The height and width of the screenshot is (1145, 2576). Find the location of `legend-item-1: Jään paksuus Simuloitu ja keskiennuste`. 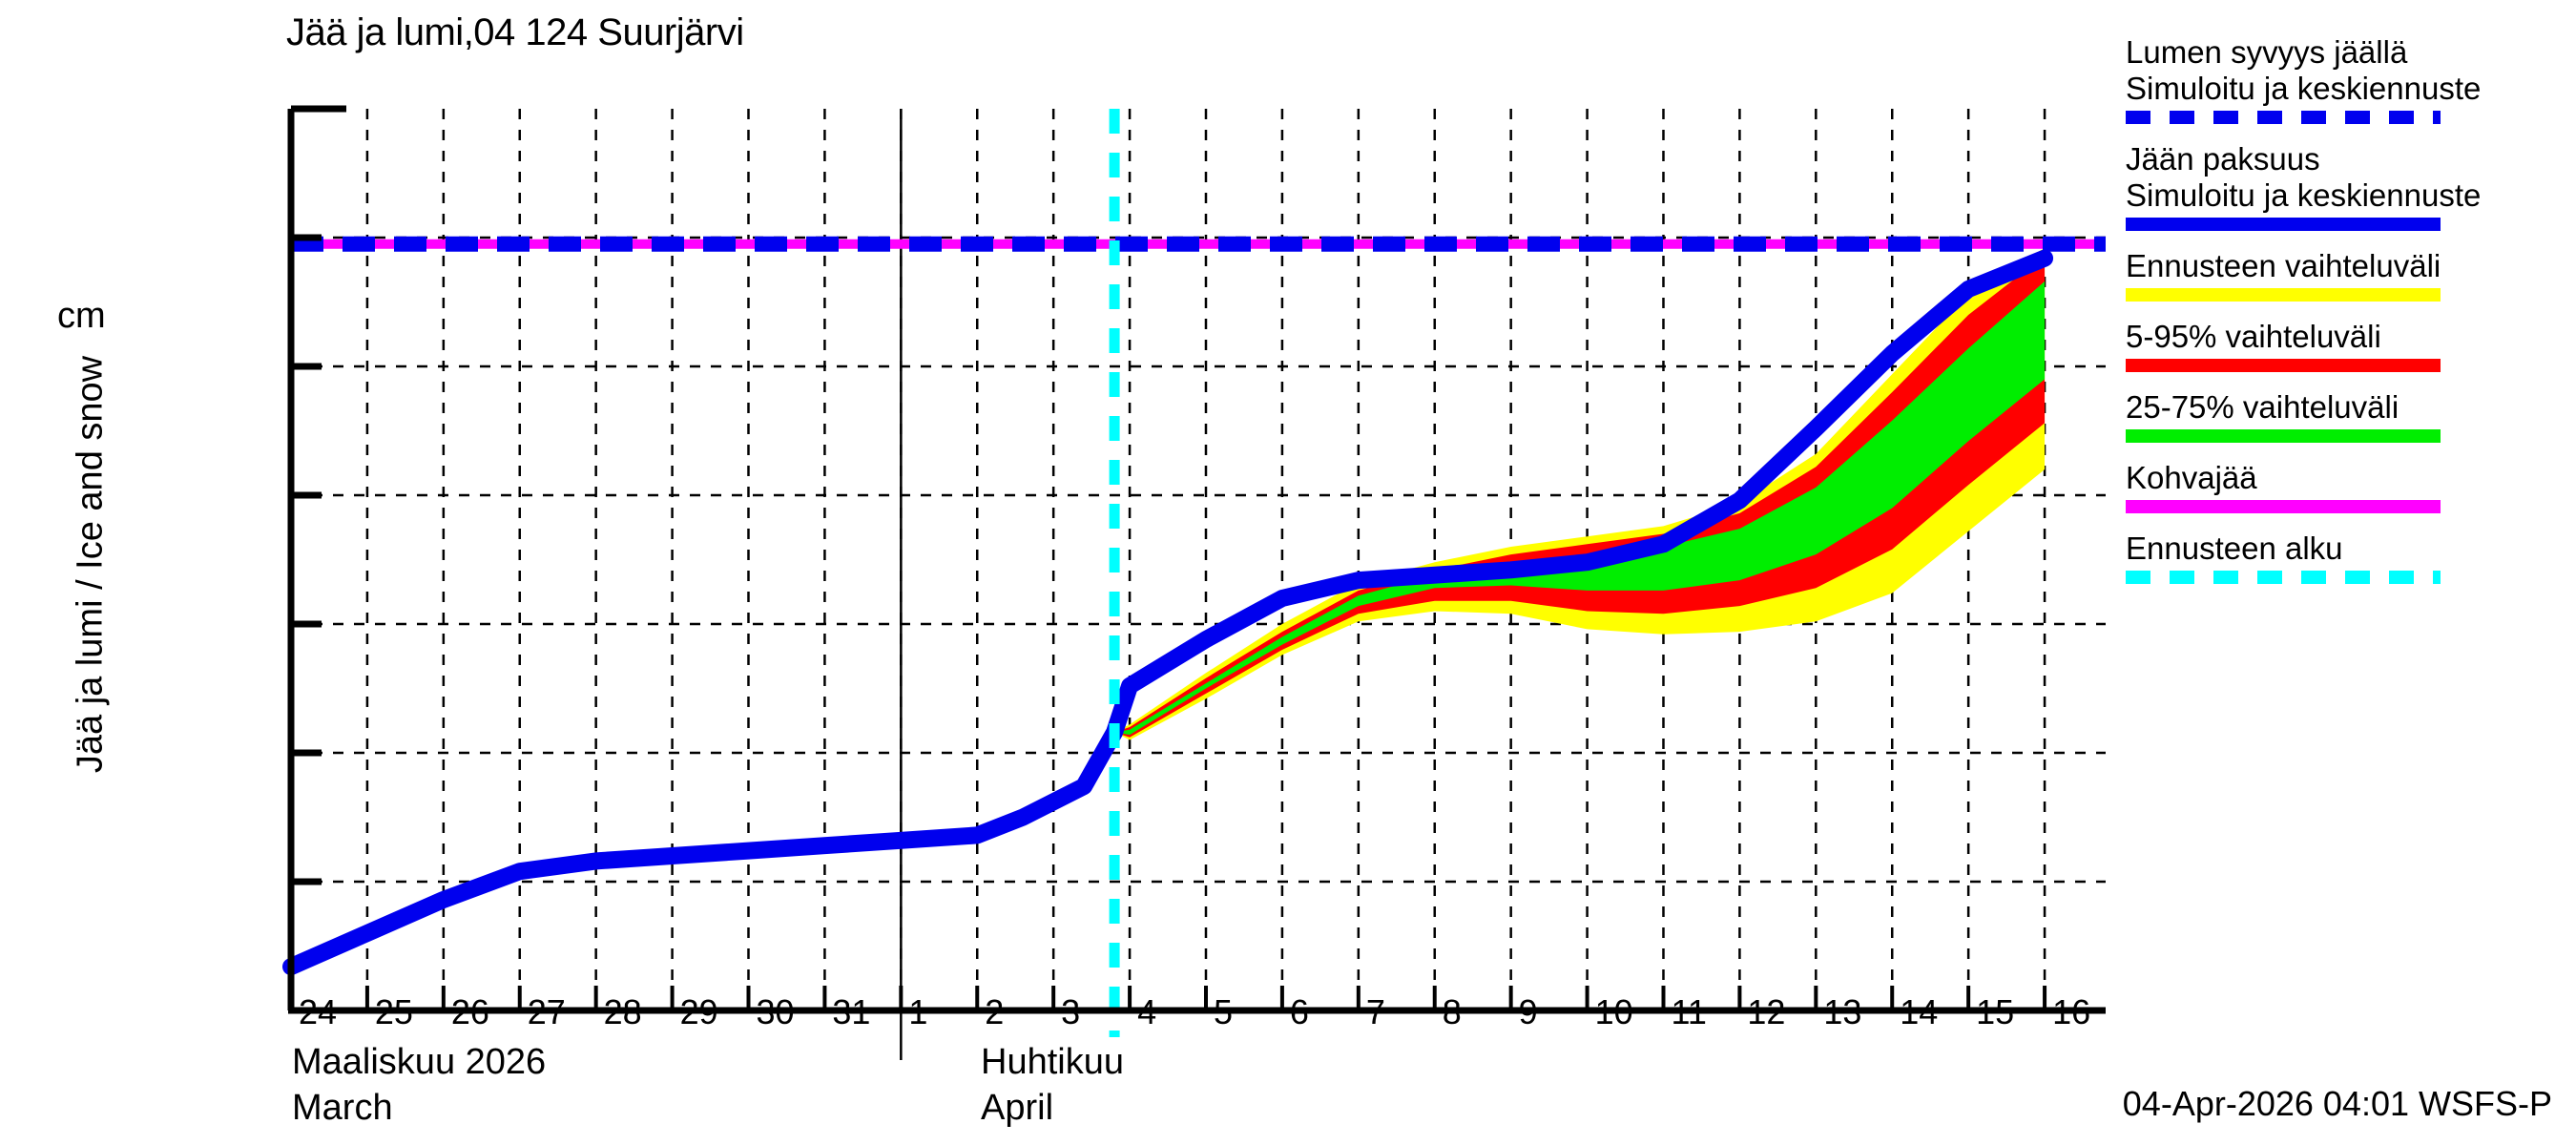

legend-item-1: Jään paksuus Simuloitu ja keskiennuste is located at coordinates (2350, 186).